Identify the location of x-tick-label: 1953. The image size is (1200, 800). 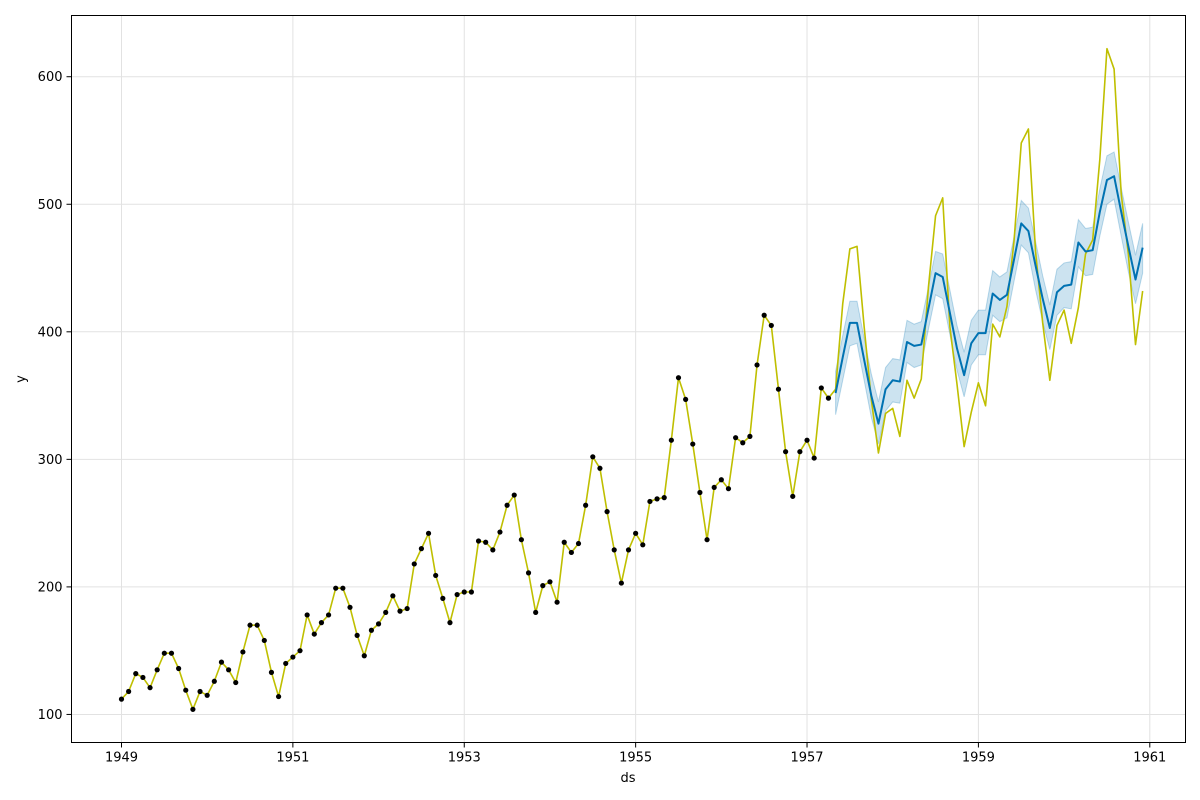
(464, 758).